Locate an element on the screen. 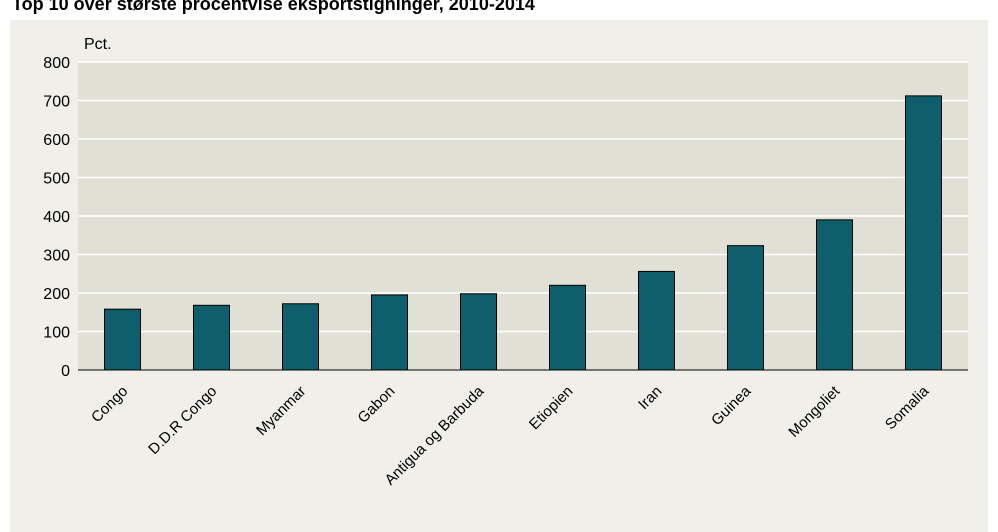 The width and height of the screenshot is (998, 532). y-tick-label: 800 is located at coordinates (56, 63).